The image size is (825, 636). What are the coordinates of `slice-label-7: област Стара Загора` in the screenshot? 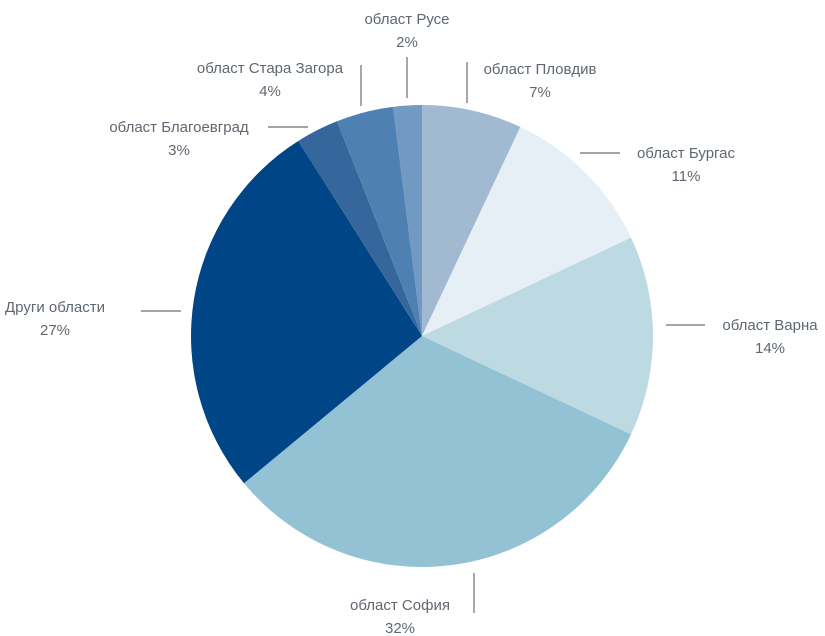 It's located at (270, 68).